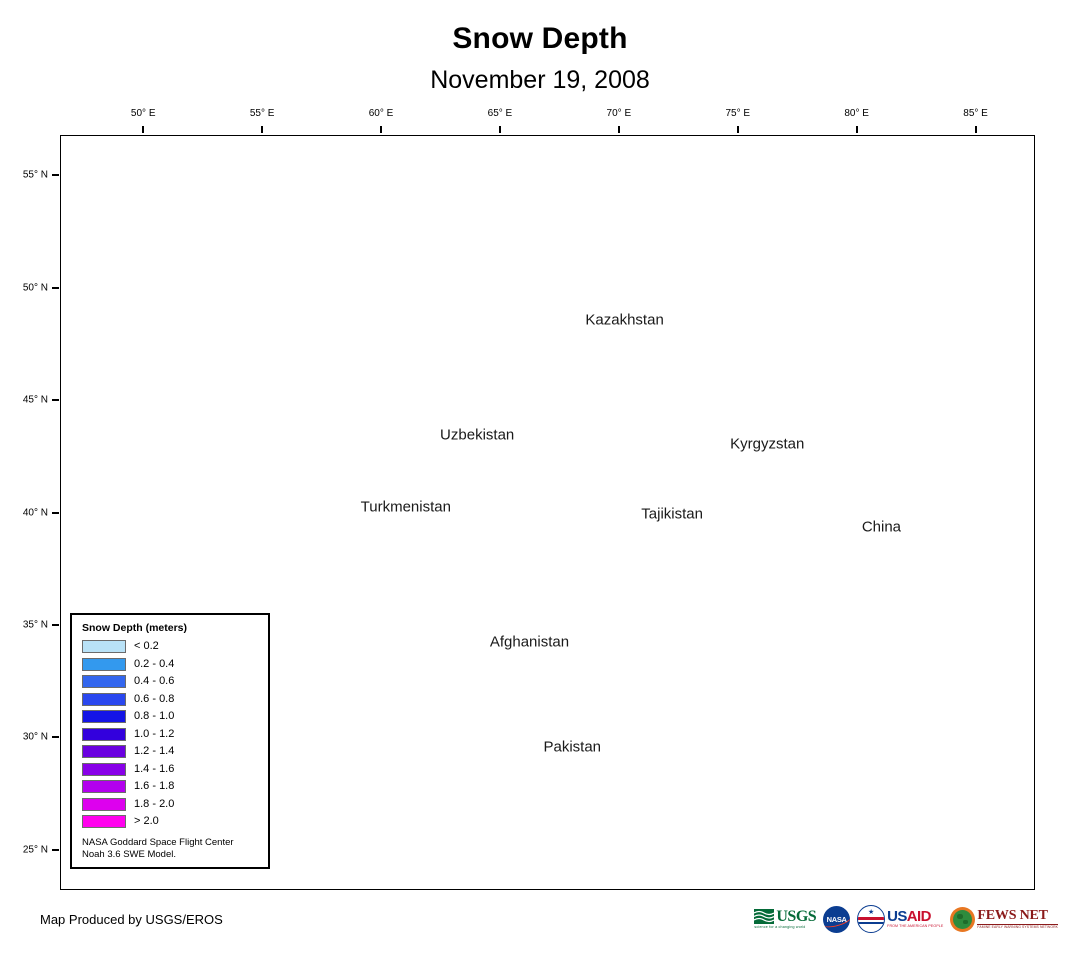  Describe the element at coordinates (35, 288) in the screenshot. I see `lat-label-50: 50° N` at that location.